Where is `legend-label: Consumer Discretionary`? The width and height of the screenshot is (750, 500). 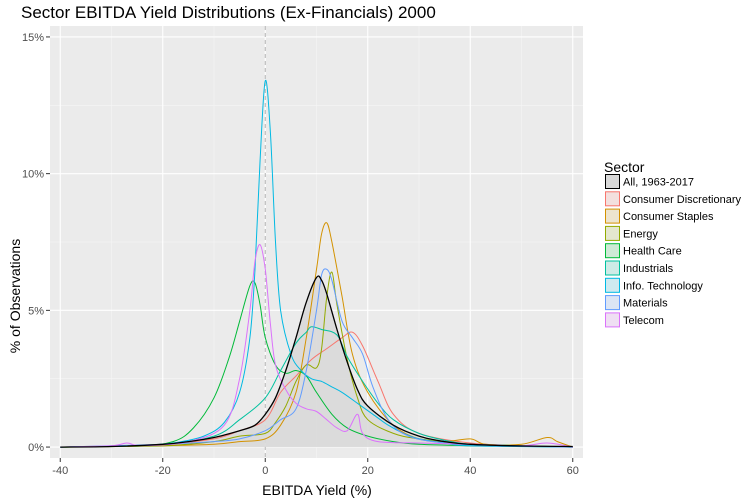 legend-label: Consumer Discretionary is located at coordinates (682, 200).